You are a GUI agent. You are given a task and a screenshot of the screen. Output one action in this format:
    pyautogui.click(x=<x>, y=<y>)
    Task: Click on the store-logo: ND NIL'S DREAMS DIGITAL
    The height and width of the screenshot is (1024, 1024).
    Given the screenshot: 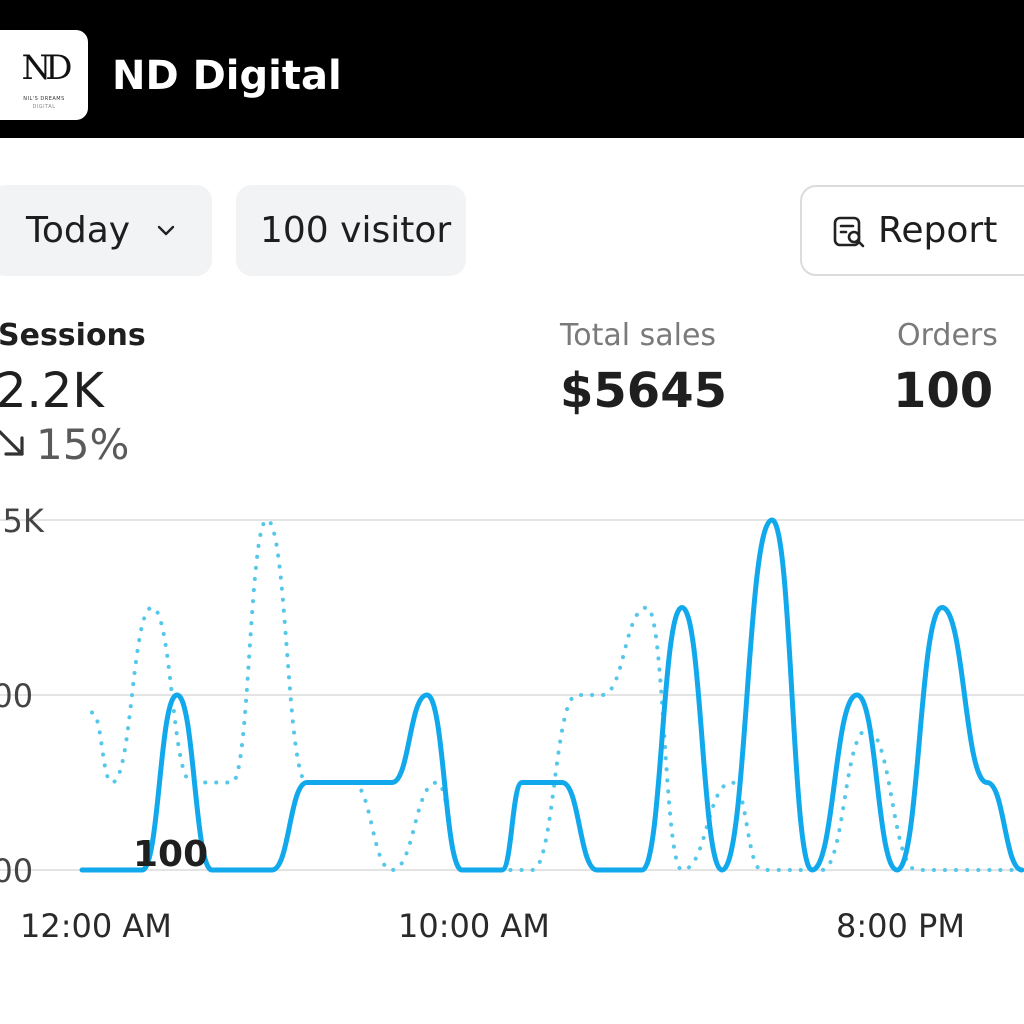 What is the action you would take?
    pyautogui.click(x=44, y=75)
    